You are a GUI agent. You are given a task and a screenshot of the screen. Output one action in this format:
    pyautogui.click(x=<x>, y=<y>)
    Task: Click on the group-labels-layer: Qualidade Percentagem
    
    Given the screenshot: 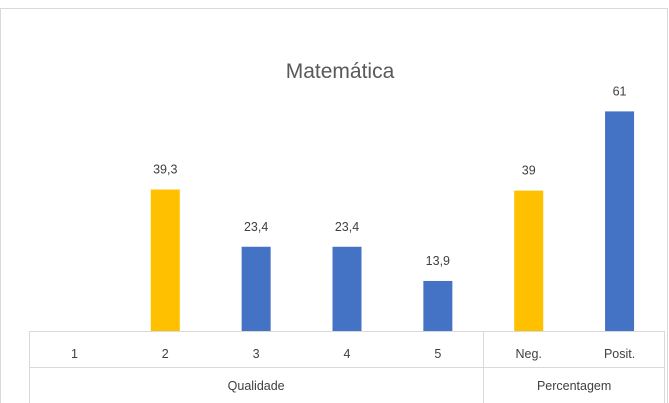 What is the action you would take?
    pyautogui.click(x=419, y=367)
    